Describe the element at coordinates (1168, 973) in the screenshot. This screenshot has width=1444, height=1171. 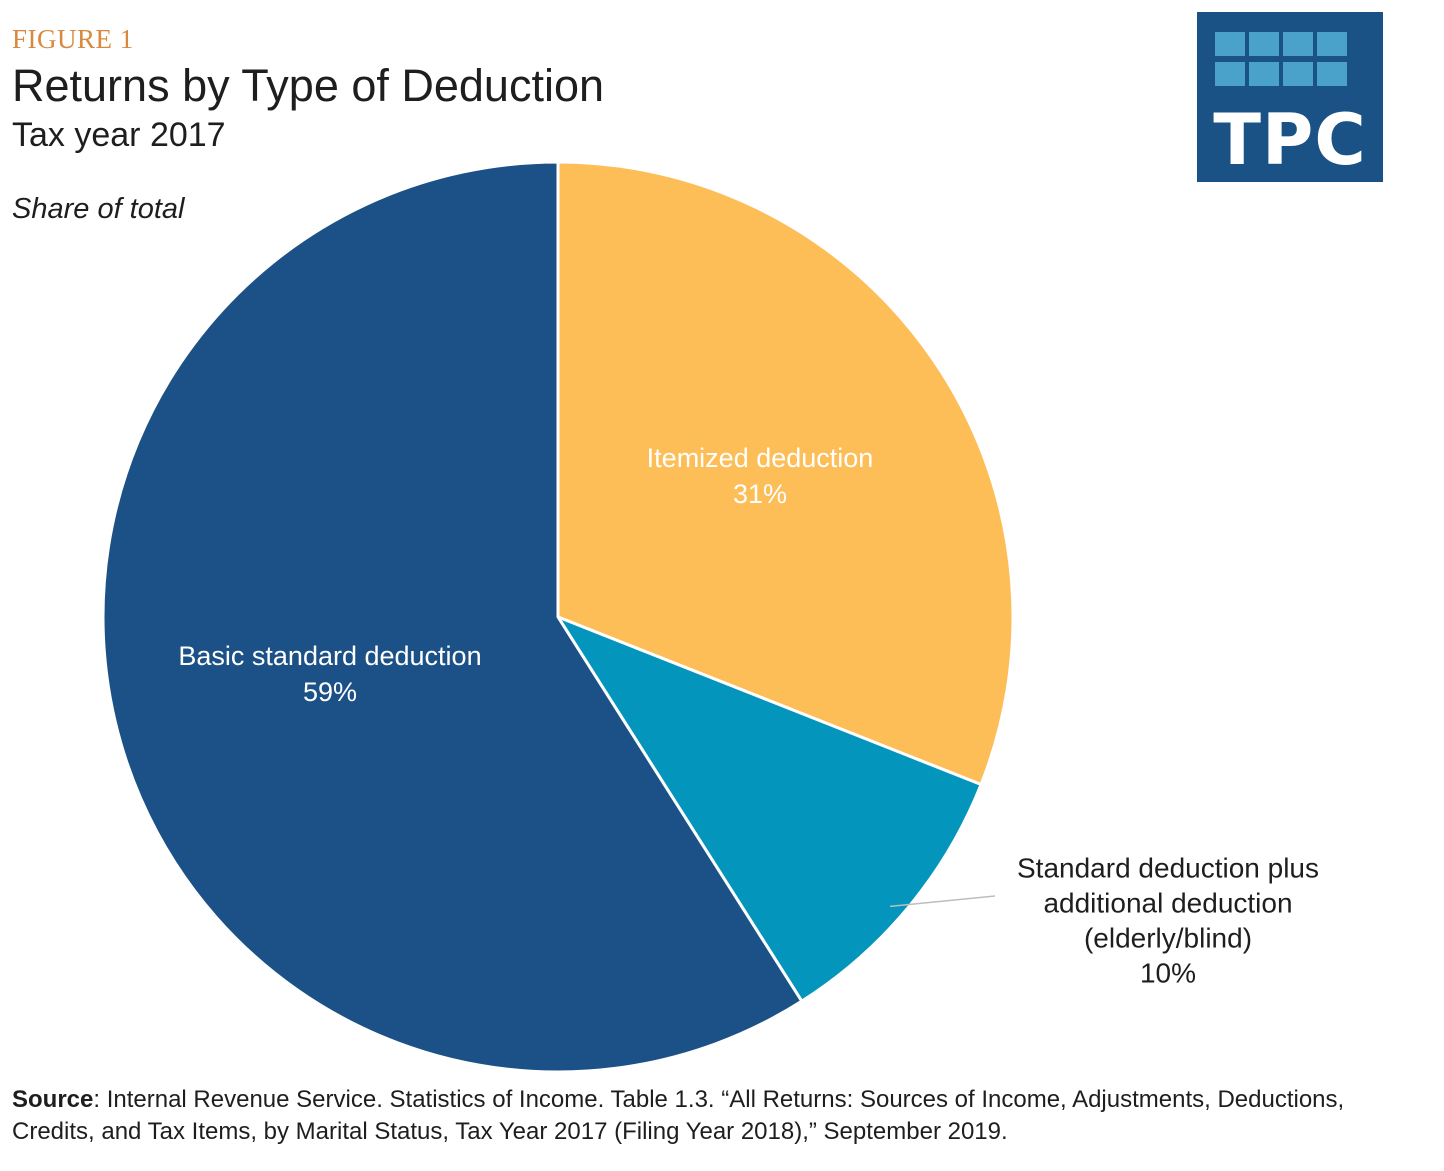
I see `slice-label-1-line-3: 10%` at that location.